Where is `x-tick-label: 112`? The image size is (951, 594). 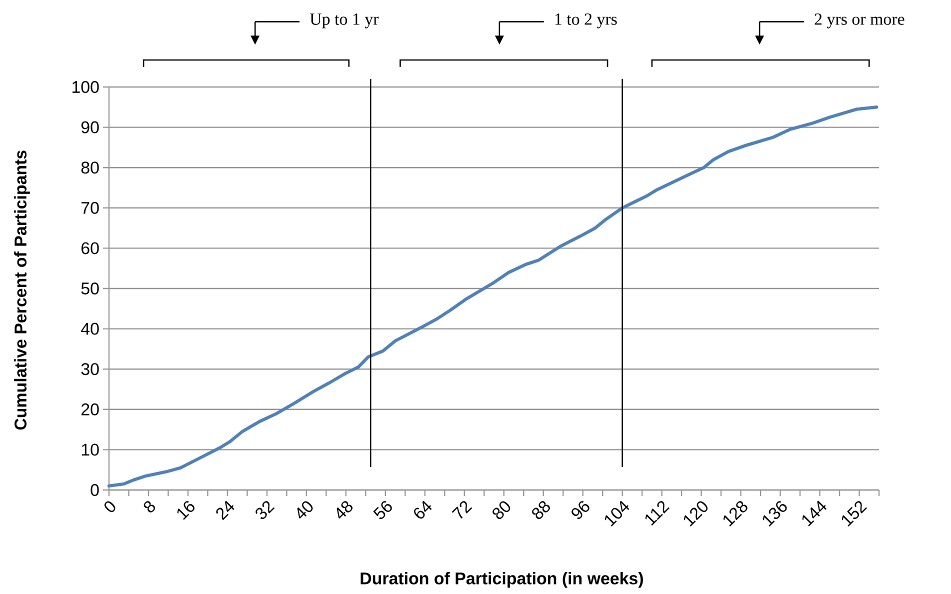 x-tick-label: 112 is located at coordinates (657, 513).